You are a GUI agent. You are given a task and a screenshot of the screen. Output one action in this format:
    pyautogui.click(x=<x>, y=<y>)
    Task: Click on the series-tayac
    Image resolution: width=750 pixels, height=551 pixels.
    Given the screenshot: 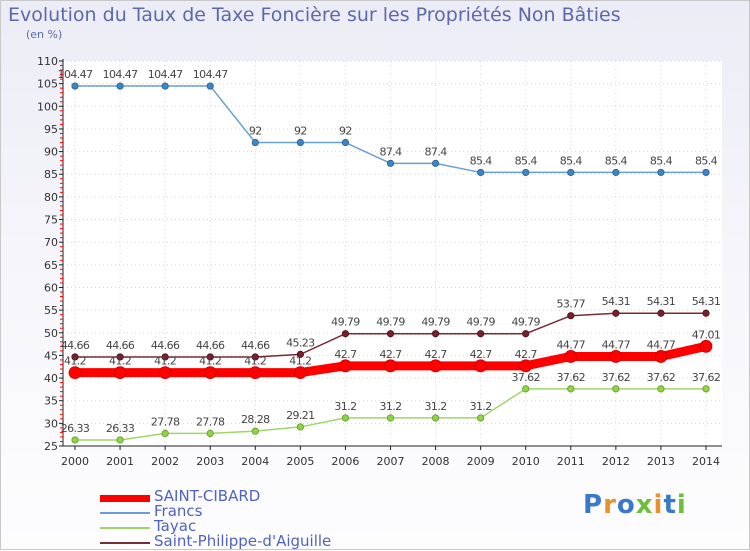 What is the action you would take?
    pyautogui.click(x=390, y=414)
    